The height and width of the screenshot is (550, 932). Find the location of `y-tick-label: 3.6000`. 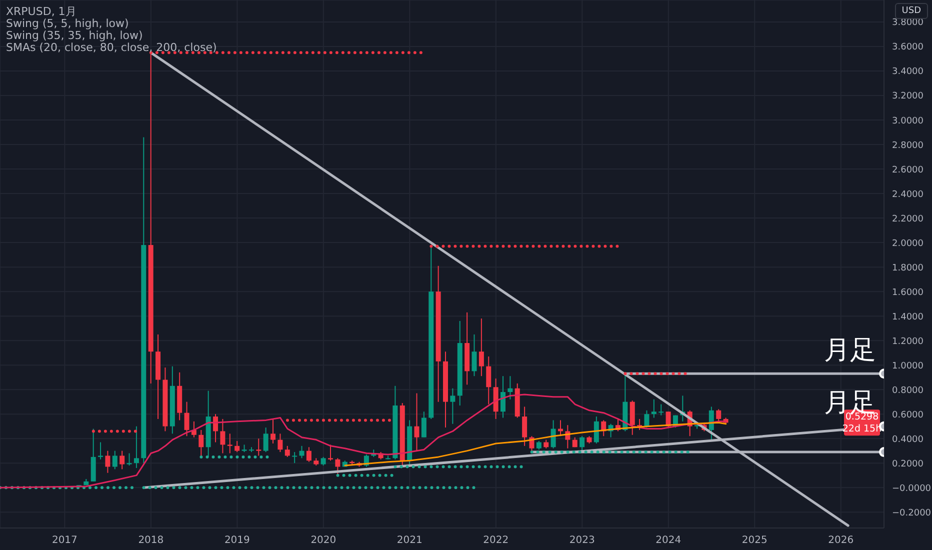

y-tick-label: 3.6000 is located at coordinates (908, 47).